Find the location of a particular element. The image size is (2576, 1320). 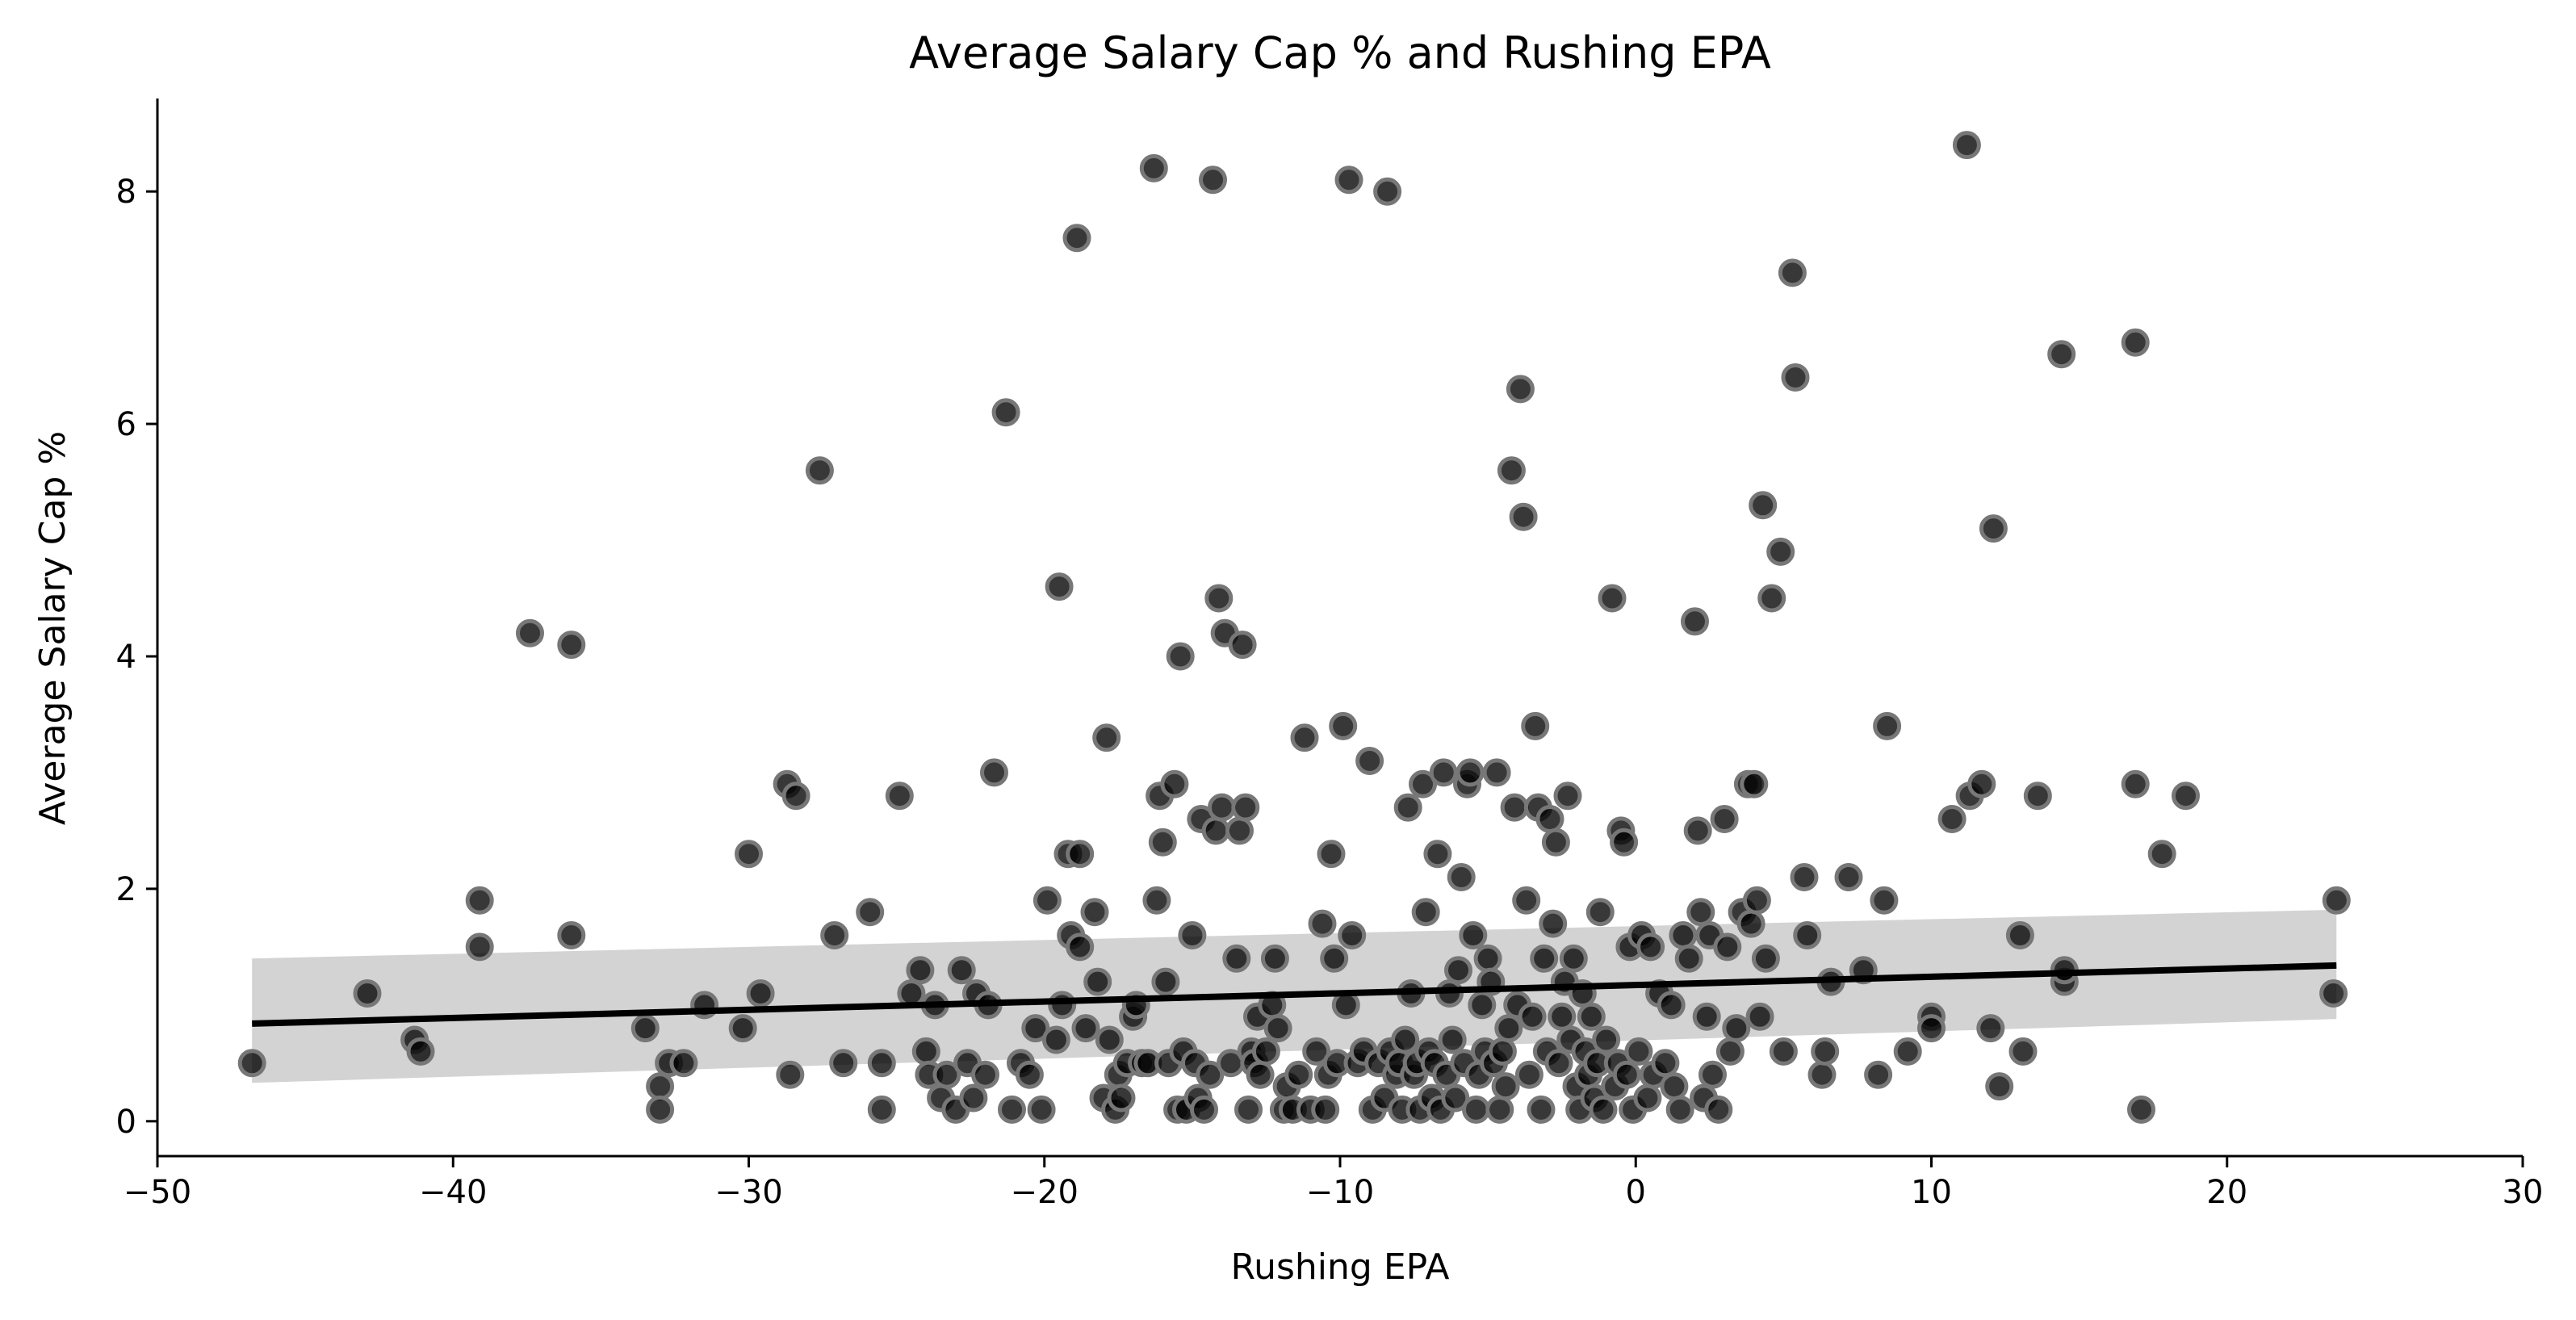

x-tick-label: 10 is located at coordinates (1932, 1192).